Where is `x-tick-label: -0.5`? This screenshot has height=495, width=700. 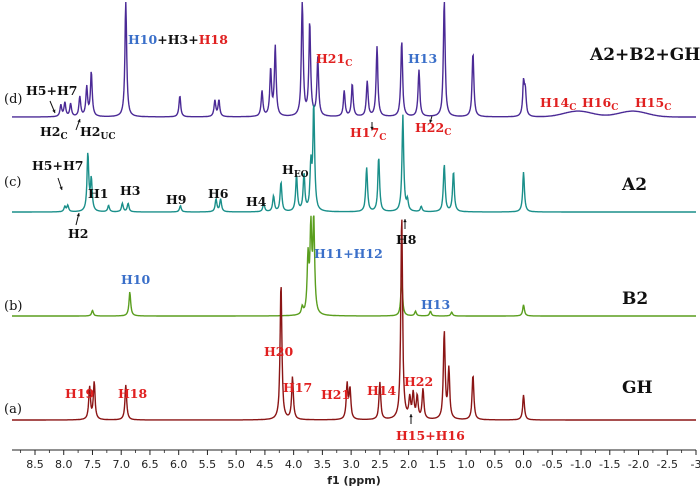
x-tick-label: -0.5 is located at coordinates (552, 464).